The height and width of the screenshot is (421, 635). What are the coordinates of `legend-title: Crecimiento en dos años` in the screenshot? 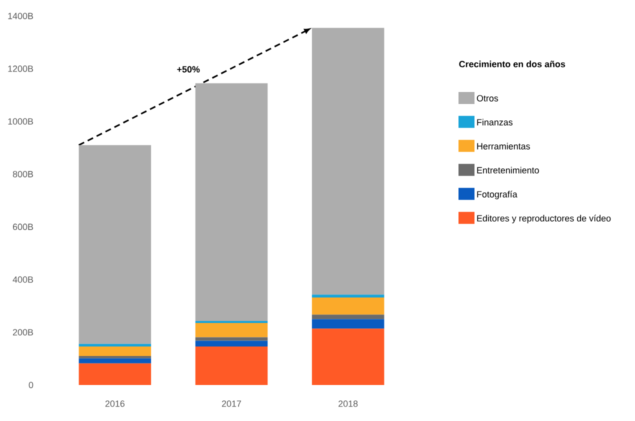 It's located at (512, 64).